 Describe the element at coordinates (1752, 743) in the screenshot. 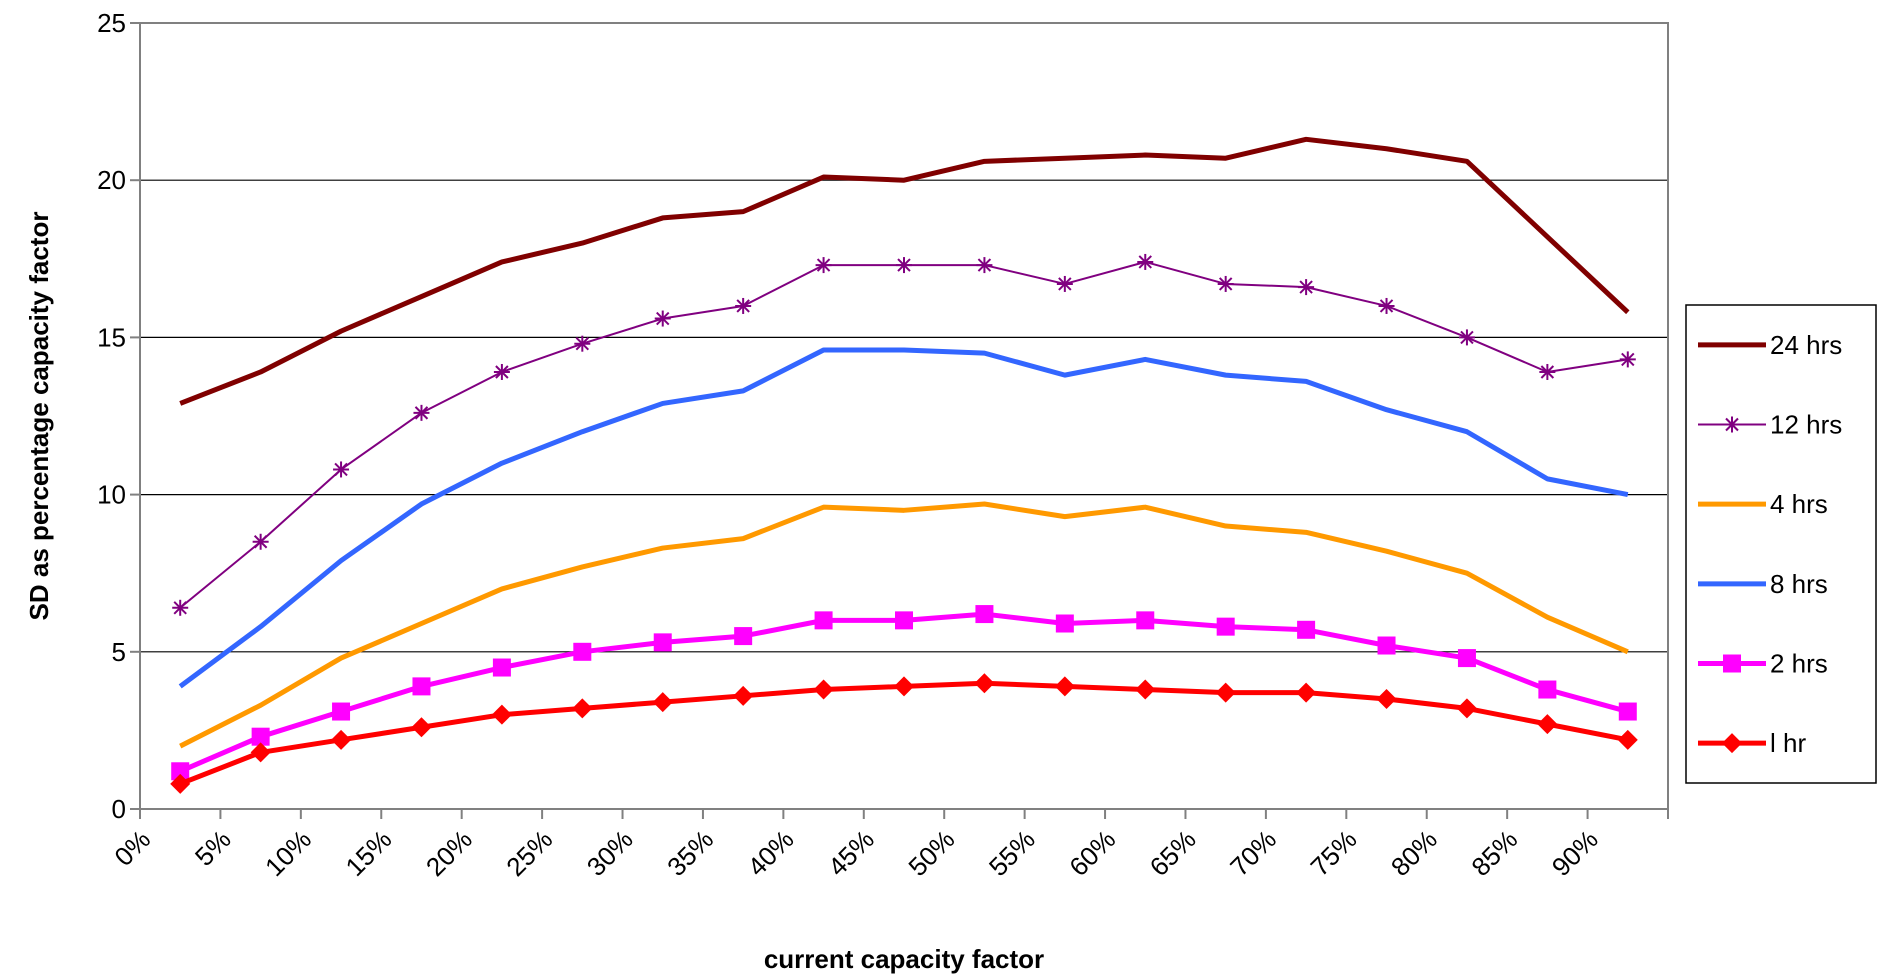

I see `legend-item-l-hr: l hr` at that location.